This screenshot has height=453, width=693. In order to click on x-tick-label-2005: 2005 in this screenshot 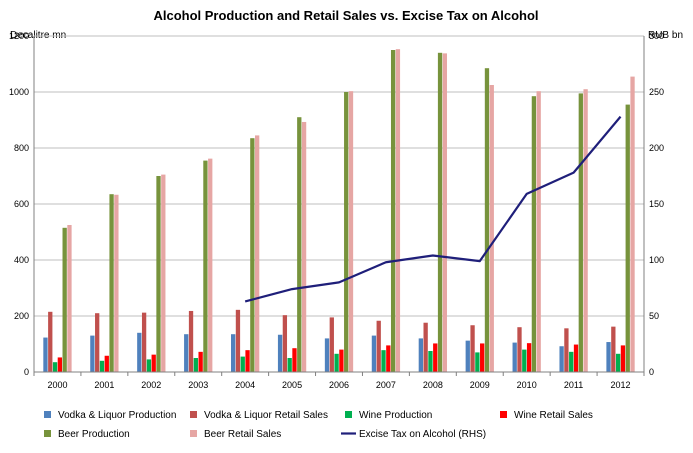, I will do `click(292, 385)`.